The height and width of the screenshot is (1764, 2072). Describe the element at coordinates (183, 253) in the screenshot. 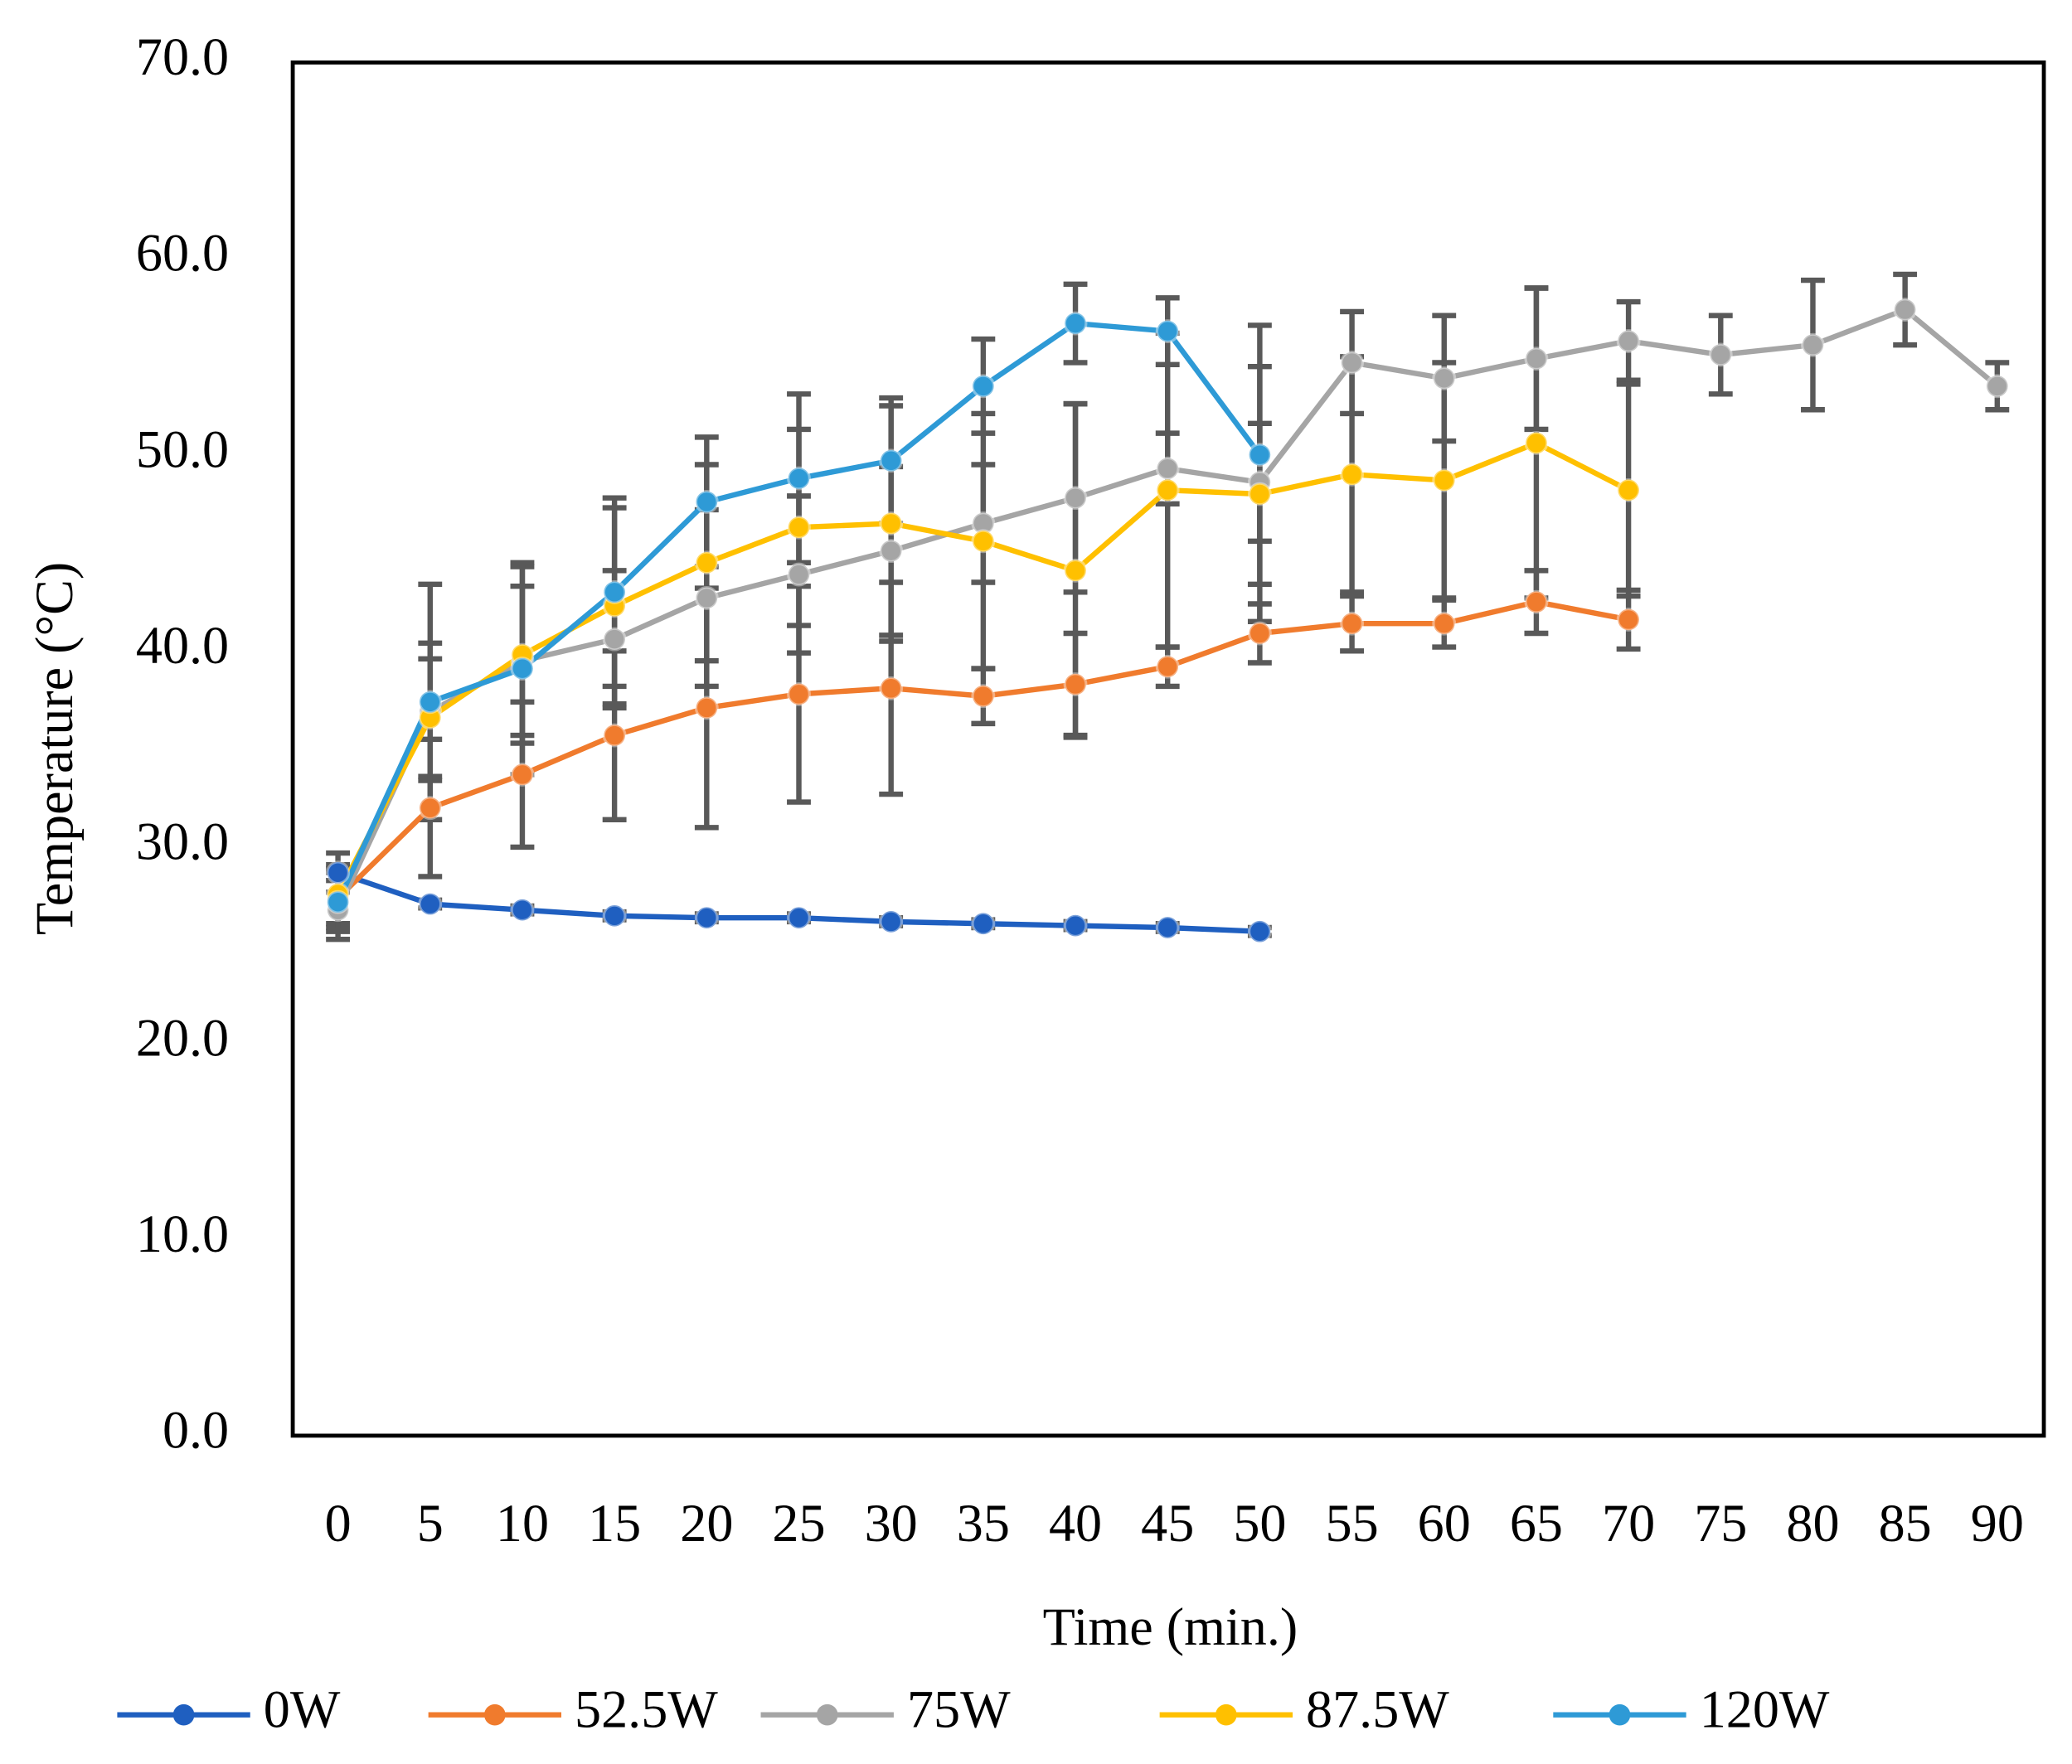

I see `y-tick-label: 60.0` at that location.